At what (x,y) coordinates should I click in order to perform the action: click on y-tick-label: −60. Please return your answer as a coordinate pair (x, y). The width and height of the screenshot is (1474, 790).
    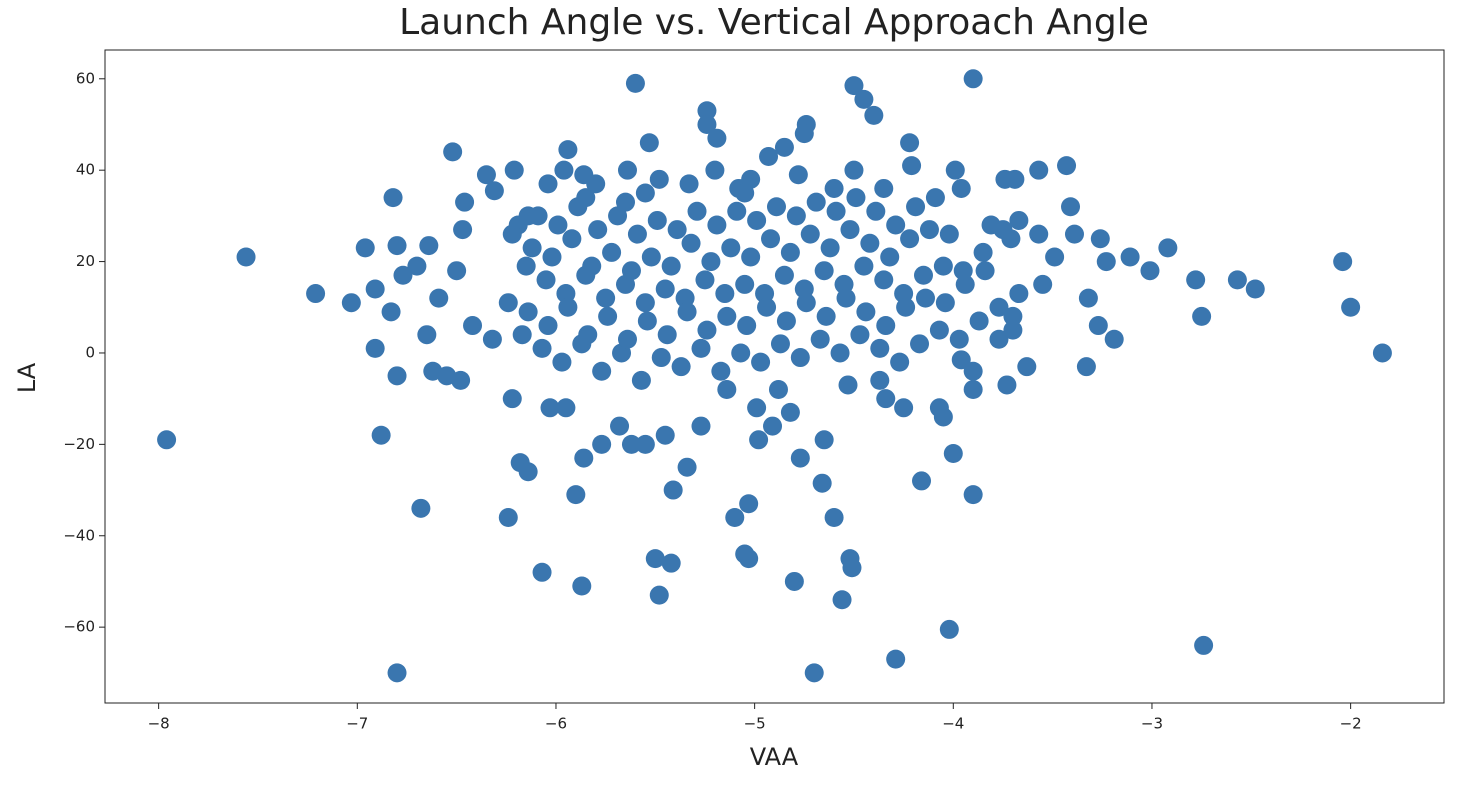
    Looking at the image, I should click on (79, 627).